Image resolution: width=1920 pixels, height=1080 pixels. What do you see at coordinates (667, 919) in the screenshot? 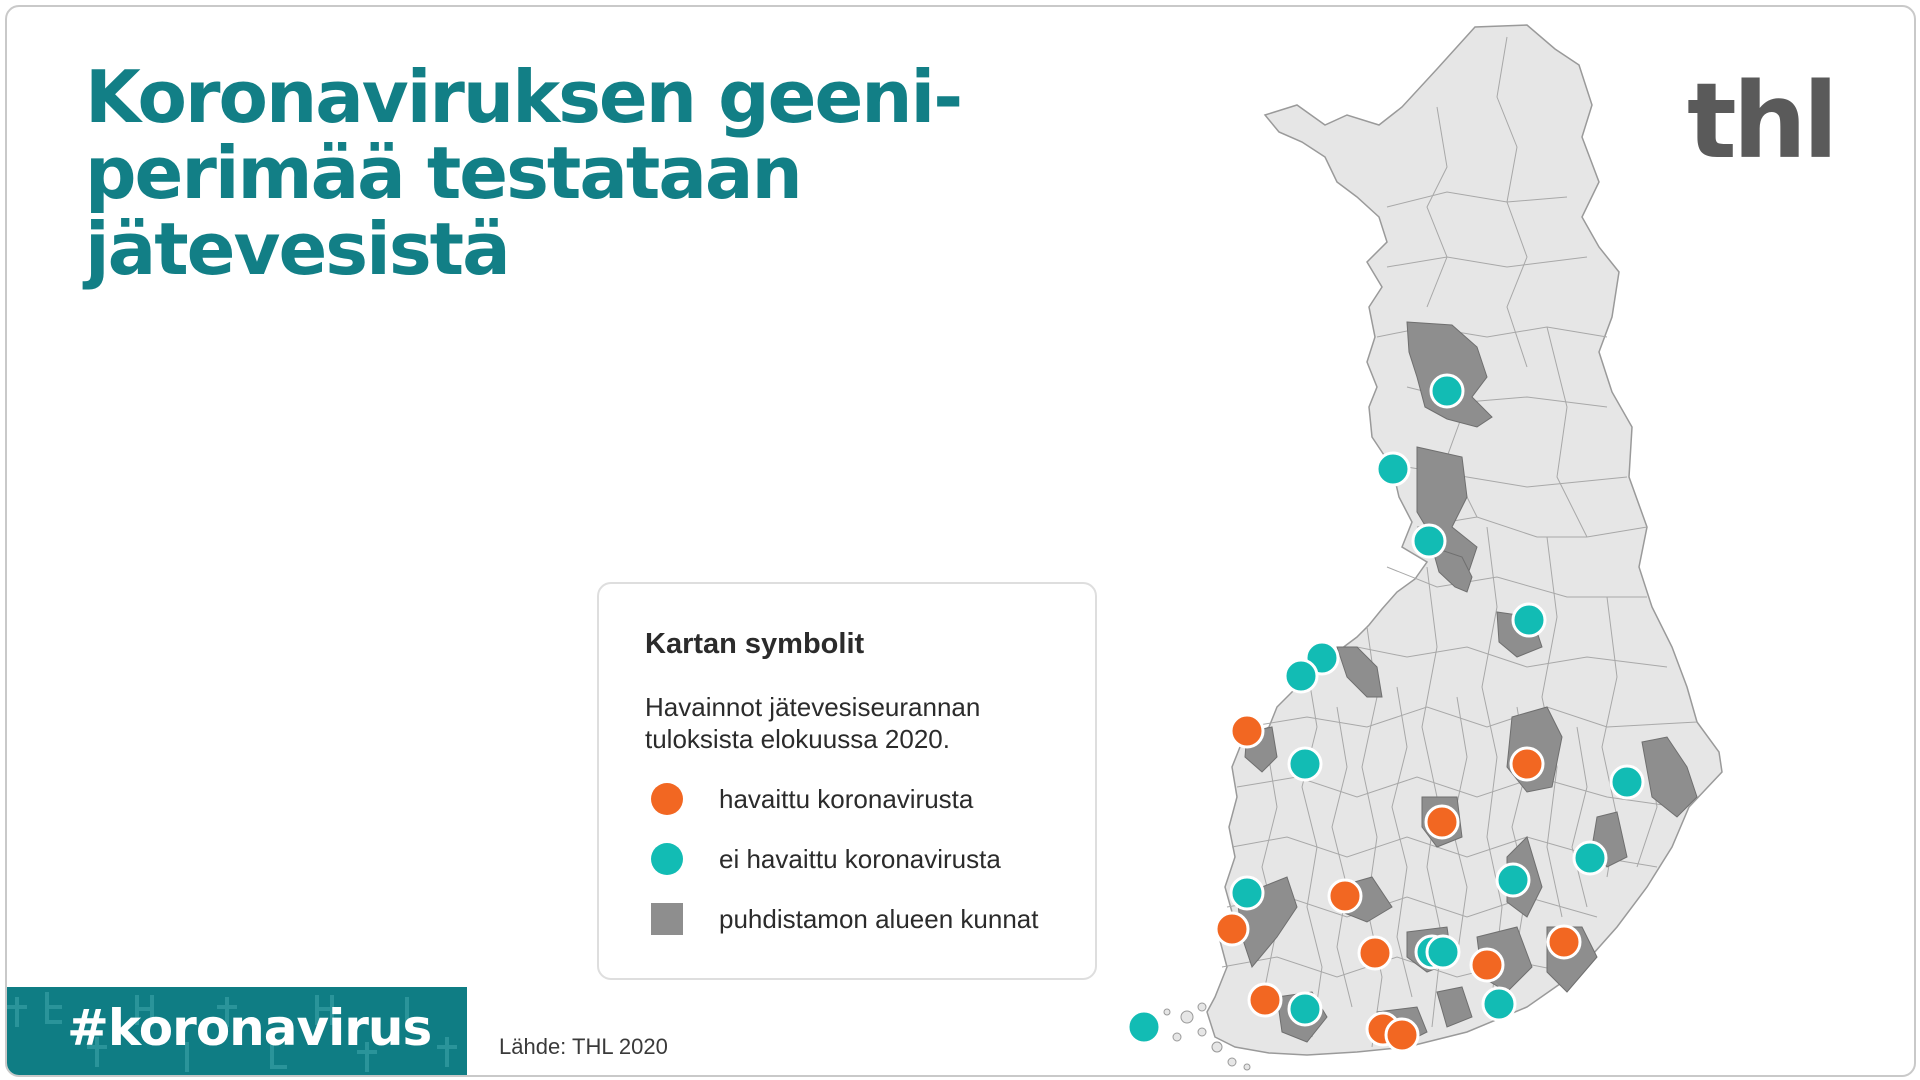
I see `grey-square-icon` at bounding box center [667, 919].